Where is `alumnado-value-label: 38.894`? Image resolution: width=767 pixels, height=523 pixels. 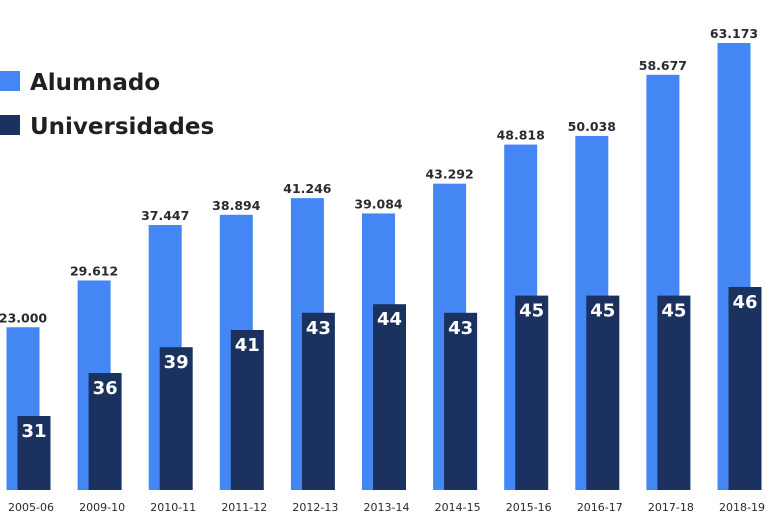
alumnado-value-label: 38.894 is located at coordinates (236, 205).